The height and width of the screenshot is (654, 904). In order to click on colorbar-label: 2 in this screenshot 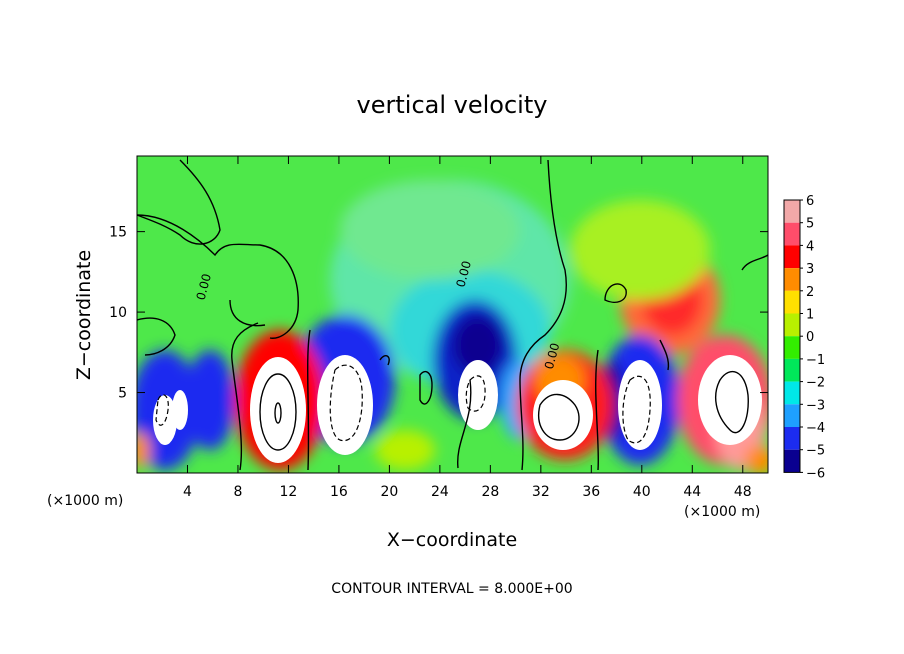, I will do `click(810, 292)`.